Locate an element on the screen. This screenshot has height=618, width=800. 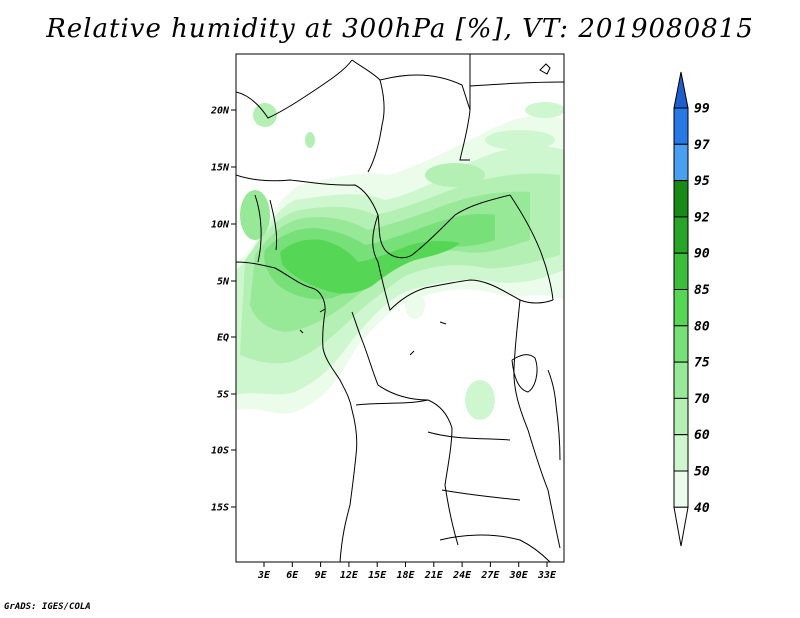
colorbar-top-arrow is located at coordinates (681, 90).